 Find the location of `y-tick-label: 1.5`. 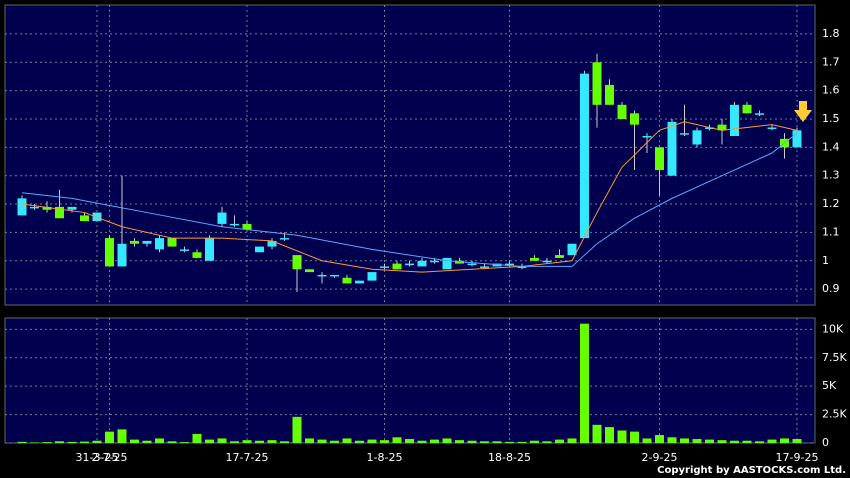

y-tick-label: 1.5 is located at coordinates (831, 118).